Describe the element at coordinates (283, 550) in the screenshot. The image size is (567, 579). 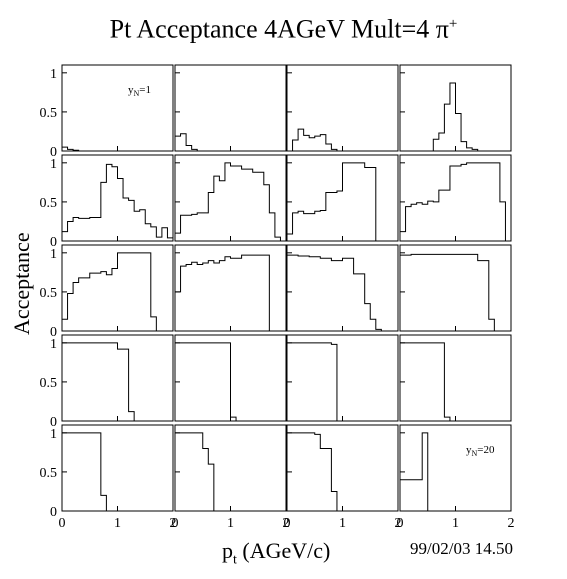
I see `x-axis-unit: (AGeV/c)` at that location.